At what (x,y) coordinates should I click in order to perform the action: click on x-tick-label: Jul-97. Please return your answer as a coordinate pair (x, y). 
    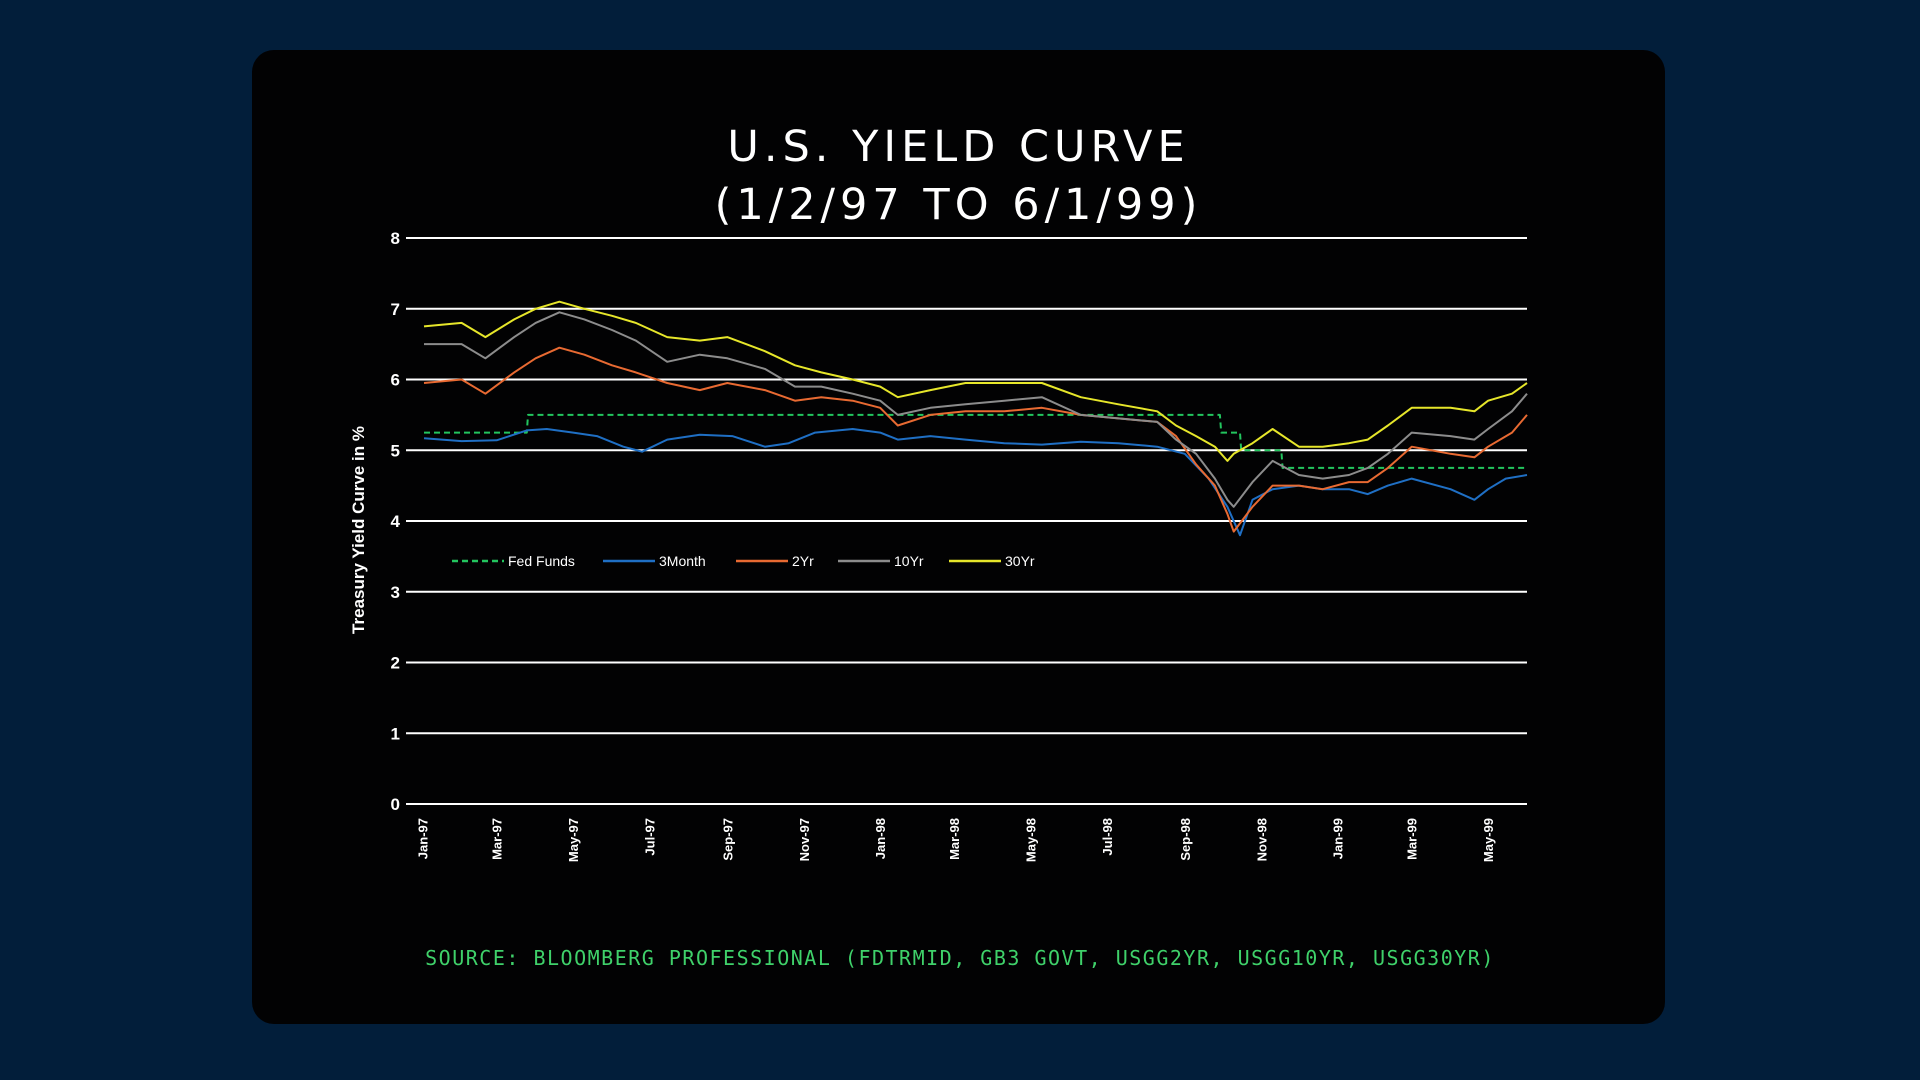
    Looking at the image, I should click on (650, 837).